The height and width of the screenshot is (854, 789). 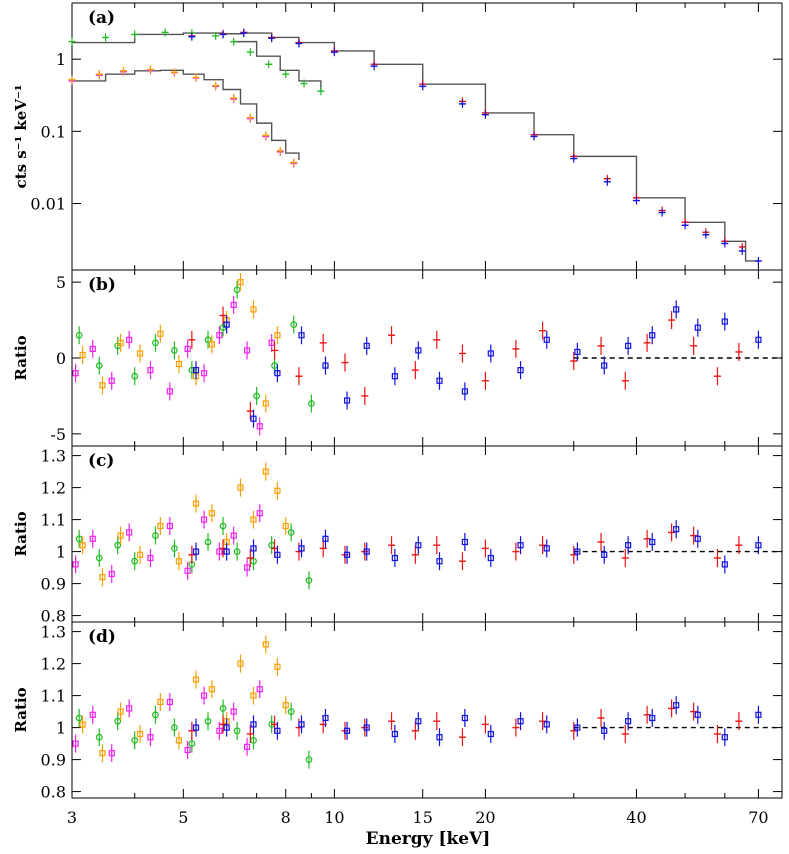 I want to click on model-curve, so click(x=186, y=115).